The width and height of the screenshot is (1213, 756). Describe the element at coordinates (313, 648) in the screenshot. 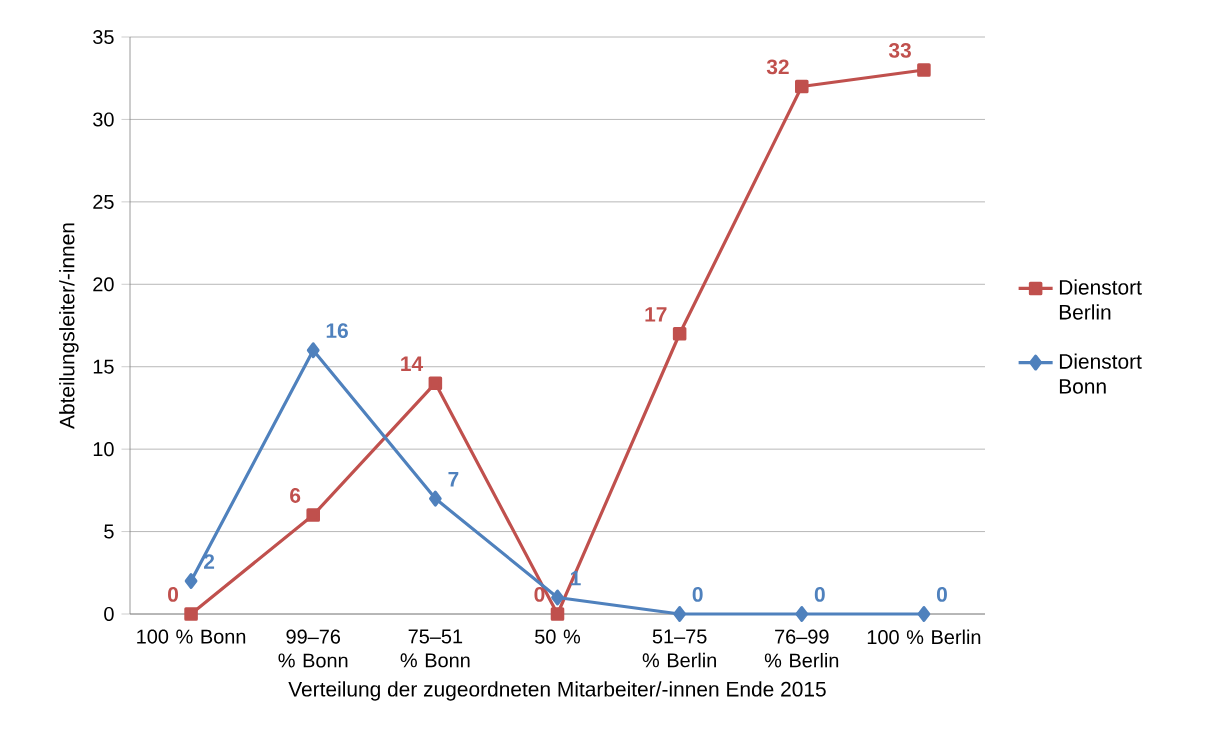

I see `x-tick-label: 99–76 % Bonn` at that location.